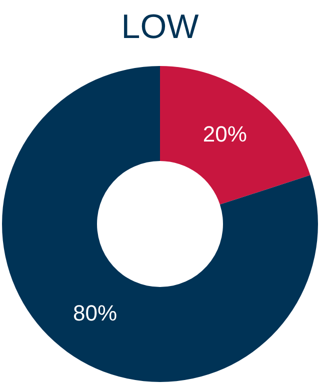 The image size is (320, 385). Describe the element at coordinates (160, 27) in the screenshot. I see `chart-title: LOW` at that location.